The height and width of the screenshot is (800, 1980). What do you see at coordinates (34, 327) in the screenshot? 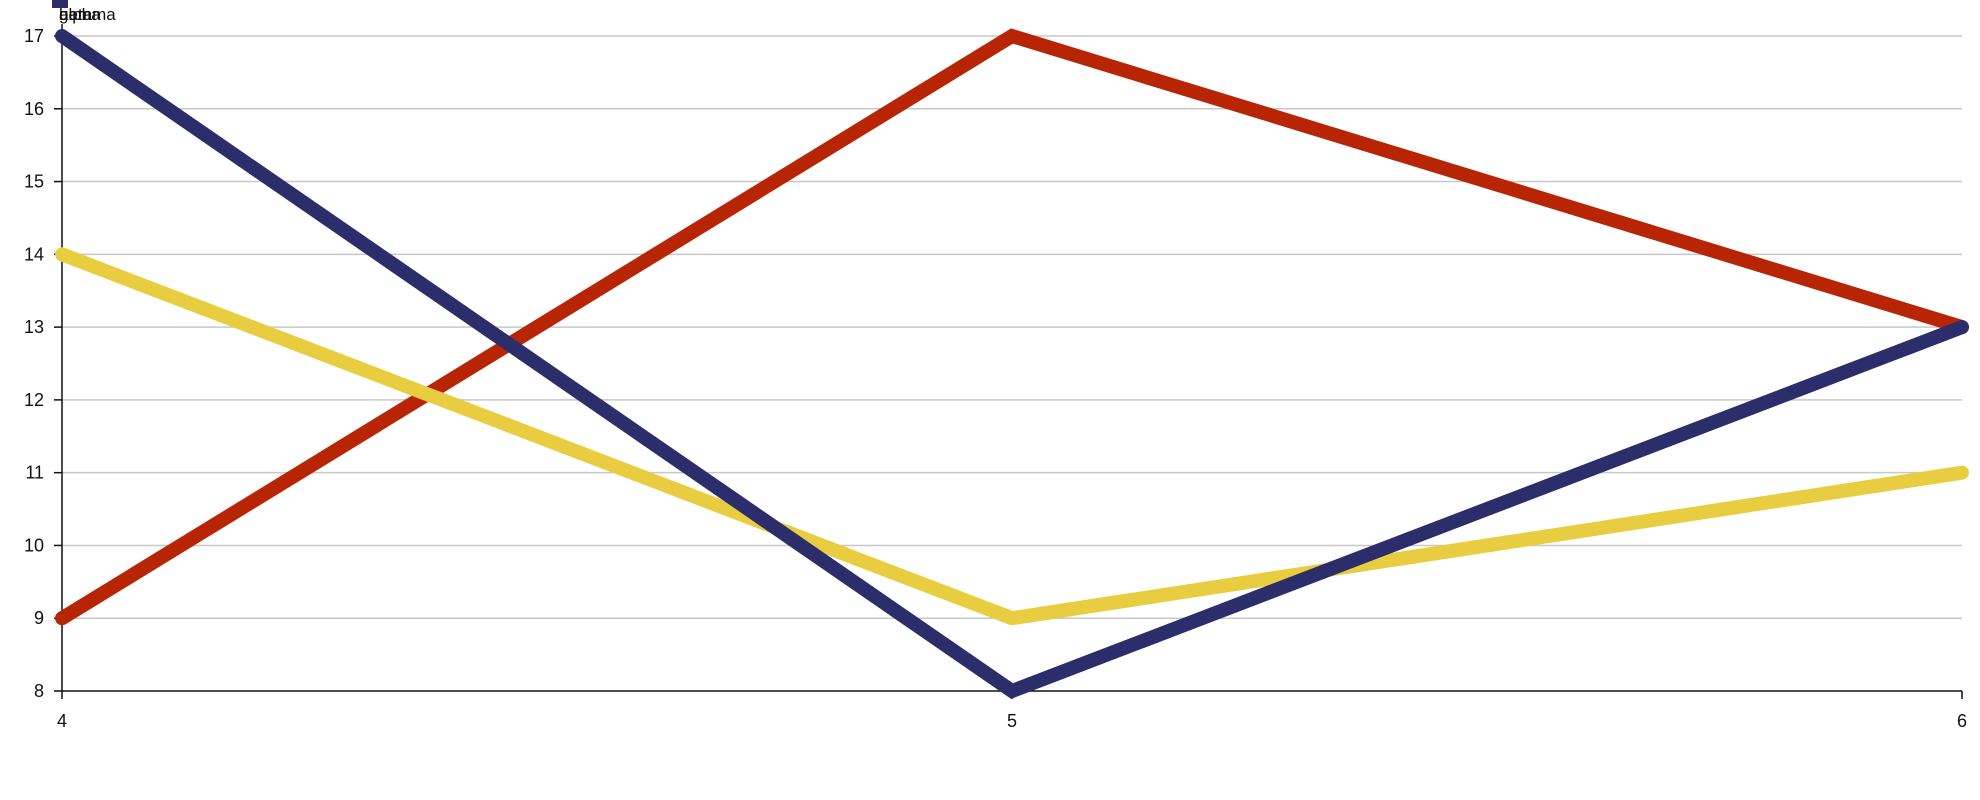
I see `y-tick-label: 13` at bounding box center [34, 327].